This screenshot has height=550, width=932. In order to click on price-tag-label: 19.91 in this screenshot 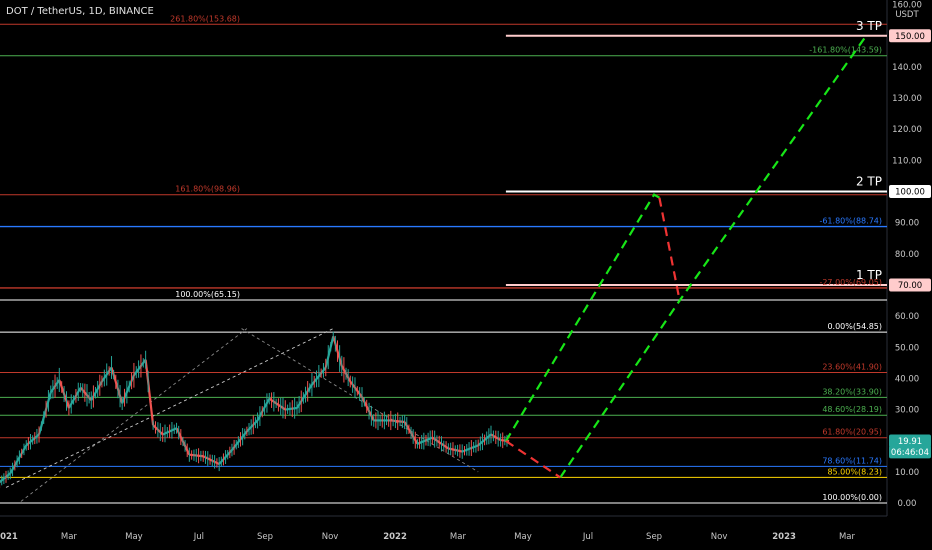, I will do `click(910, 442)`.